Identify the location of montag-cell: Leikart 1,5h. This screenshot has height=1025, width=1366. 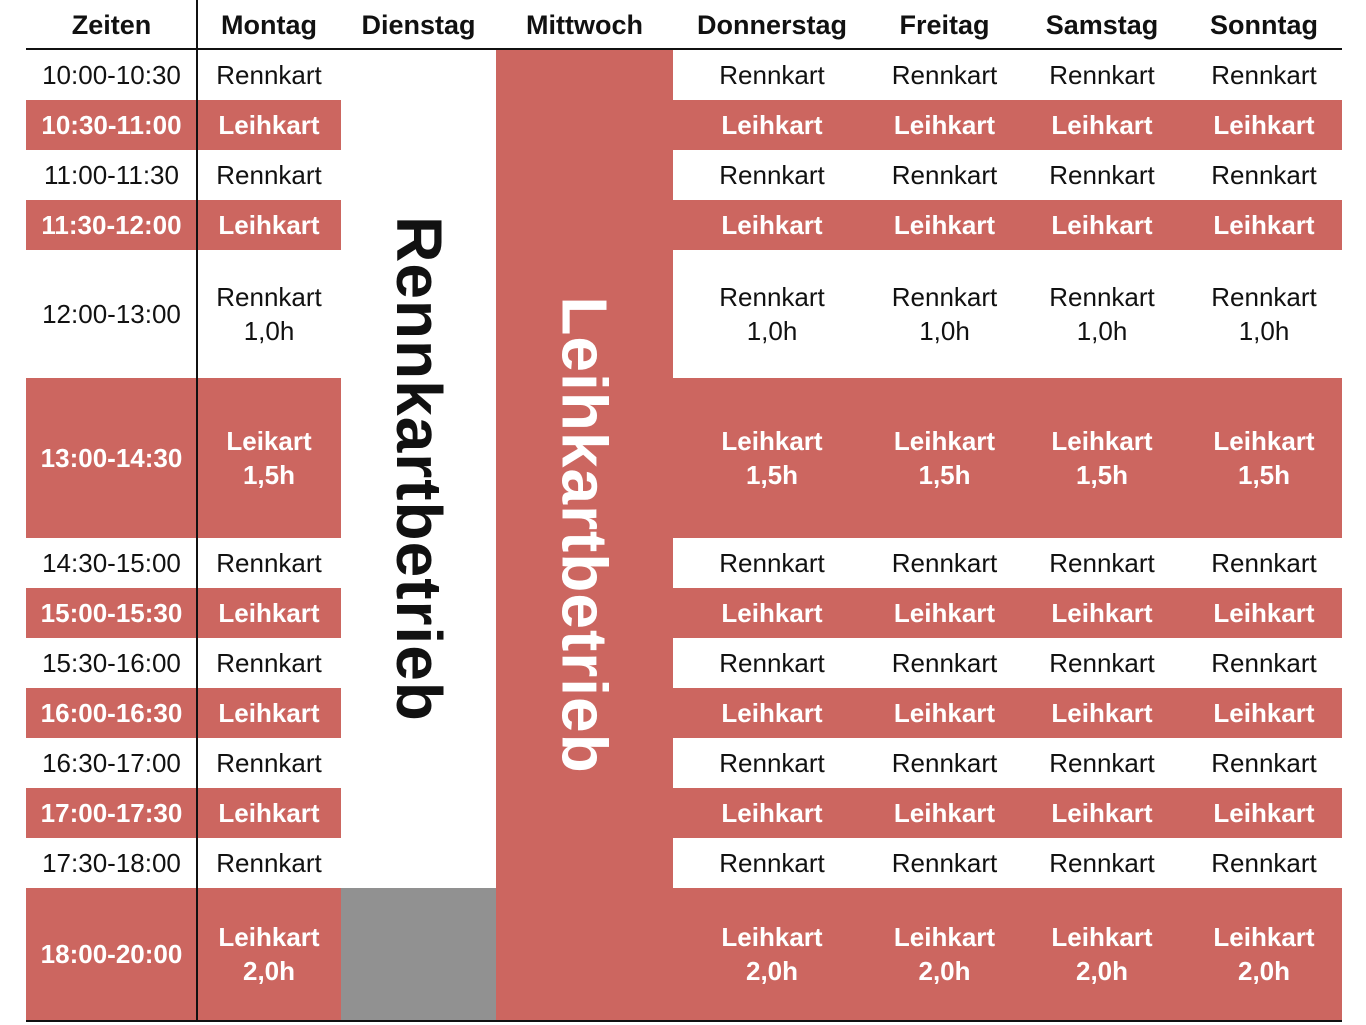
(269, 458).